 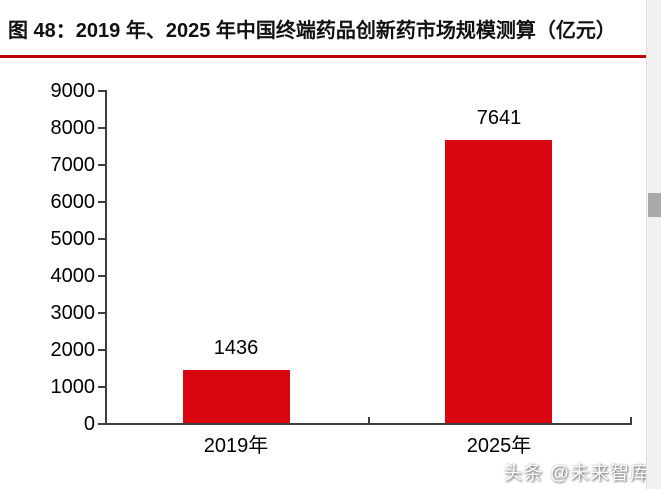 What do you see at coordinates (73, 165) in the screenshot?
I see `y-axis-tick-label: 7000` at bounding box center [73, 165].